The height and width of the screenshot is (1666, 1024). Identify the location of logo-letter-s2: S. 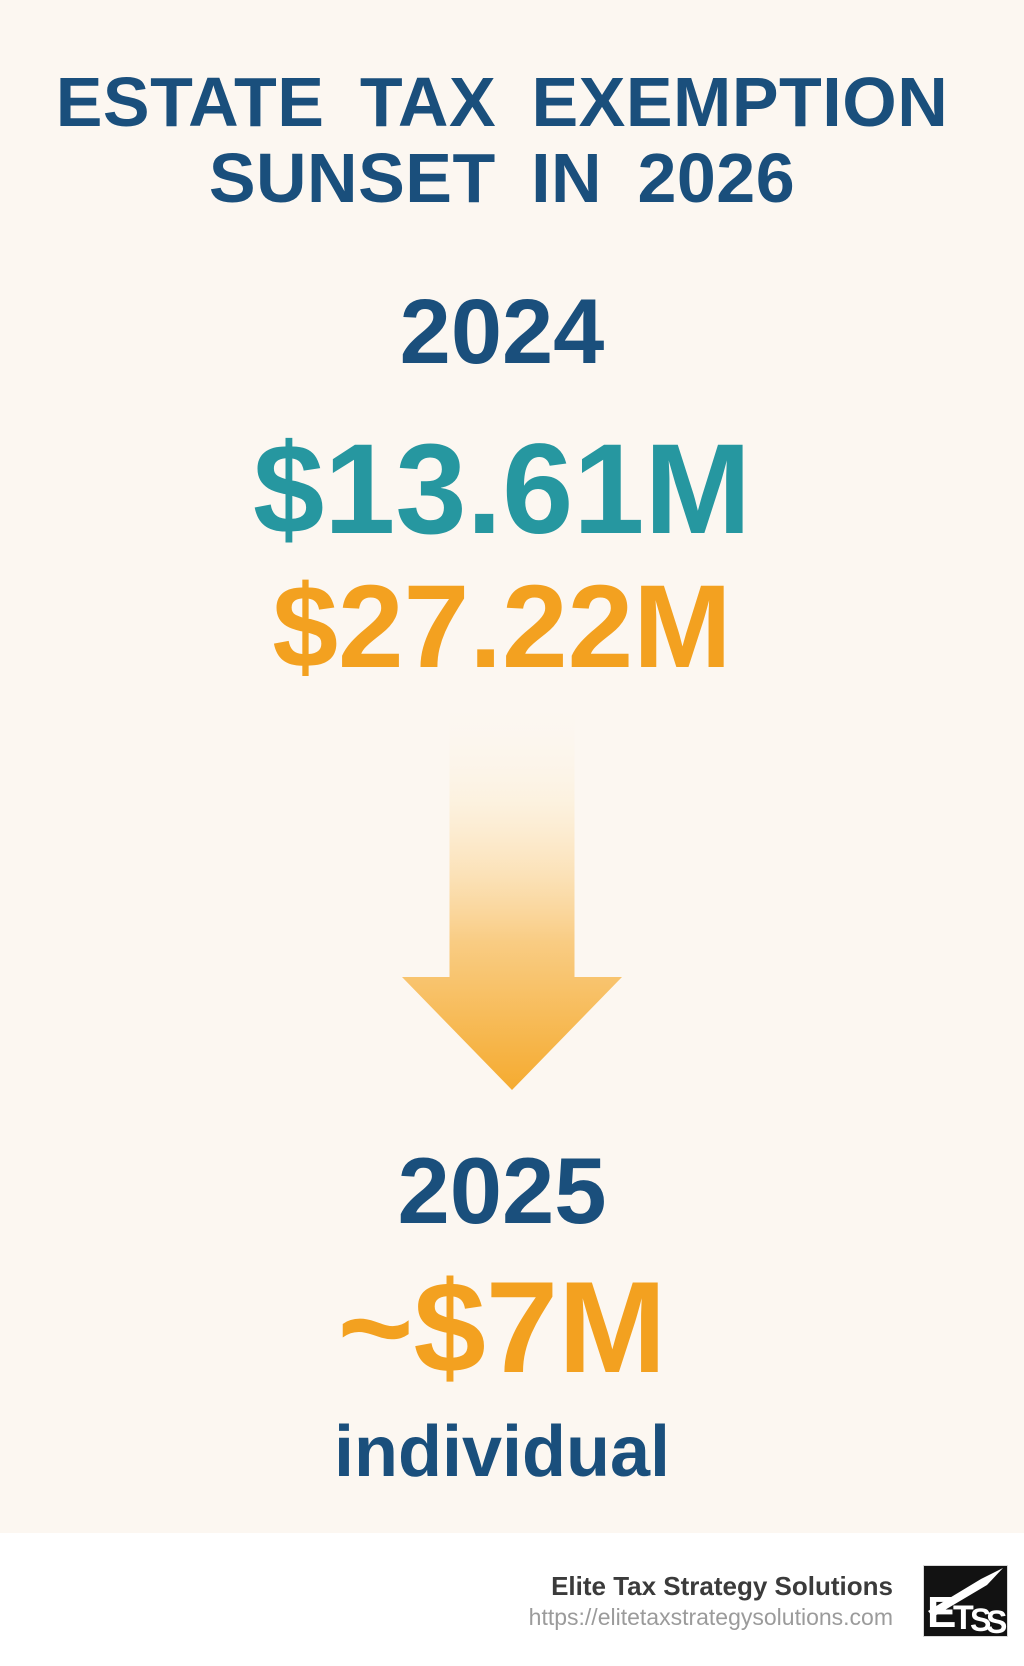
(996, 1620).